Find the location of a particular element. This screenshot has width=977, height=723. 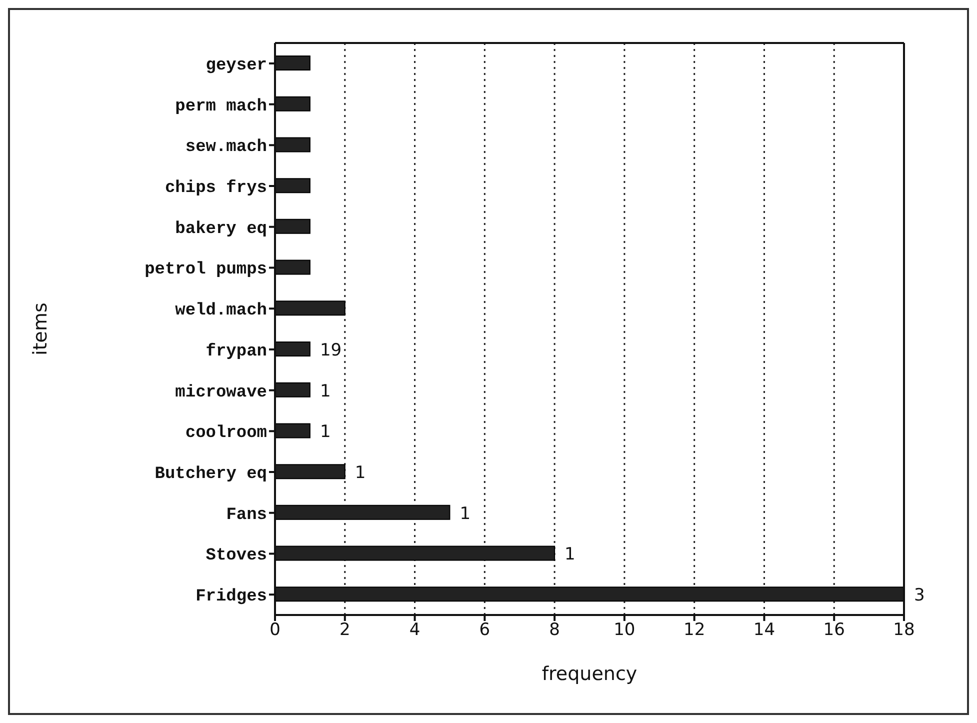

y-tick-label: geyser is located at coordinates (236, 66).